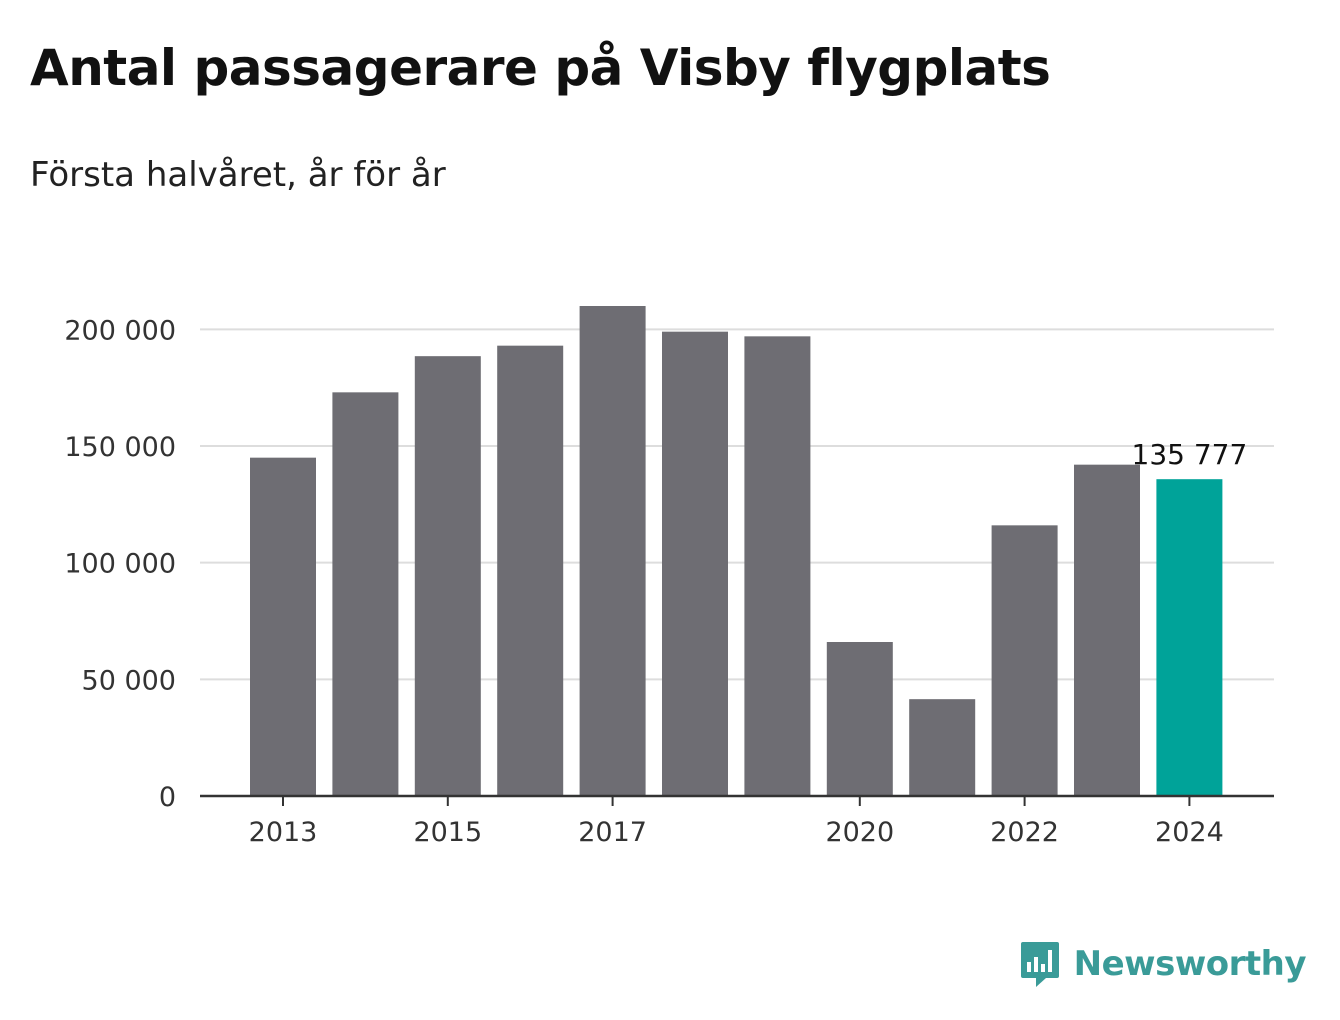 This screenshot has width=1340, height=1020. I want to click on data-labels: 135 777, so click(1190, 454).